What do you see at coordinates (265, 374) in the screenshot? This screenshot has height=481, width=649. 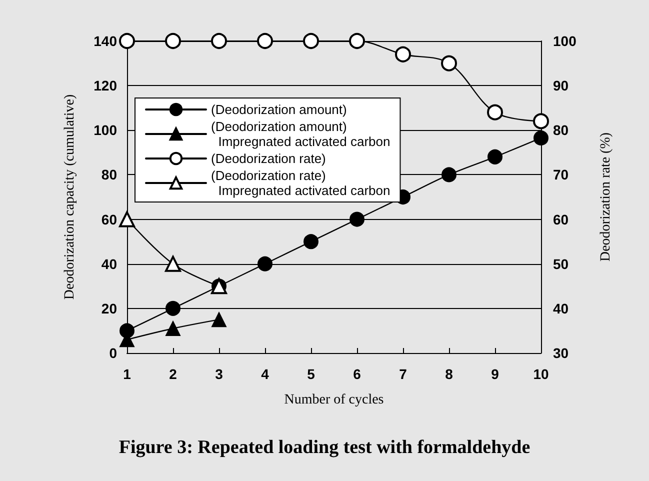 I see `x-tick-label: 4` at bounding box center [265, 374].